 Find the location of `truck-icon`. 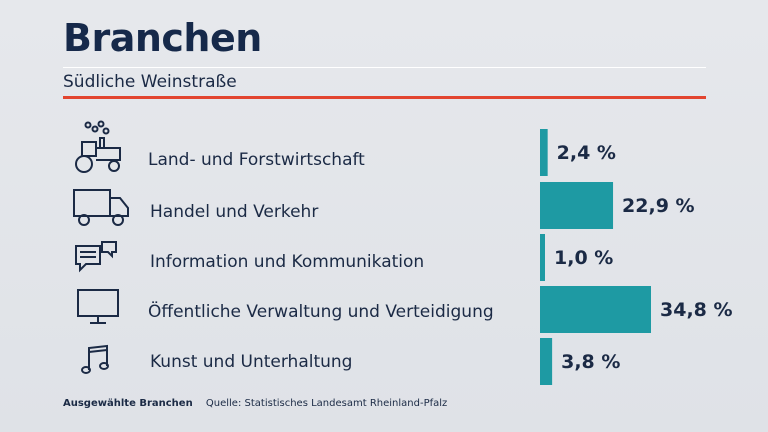

truck-icon is located at coordinates (101, 208).